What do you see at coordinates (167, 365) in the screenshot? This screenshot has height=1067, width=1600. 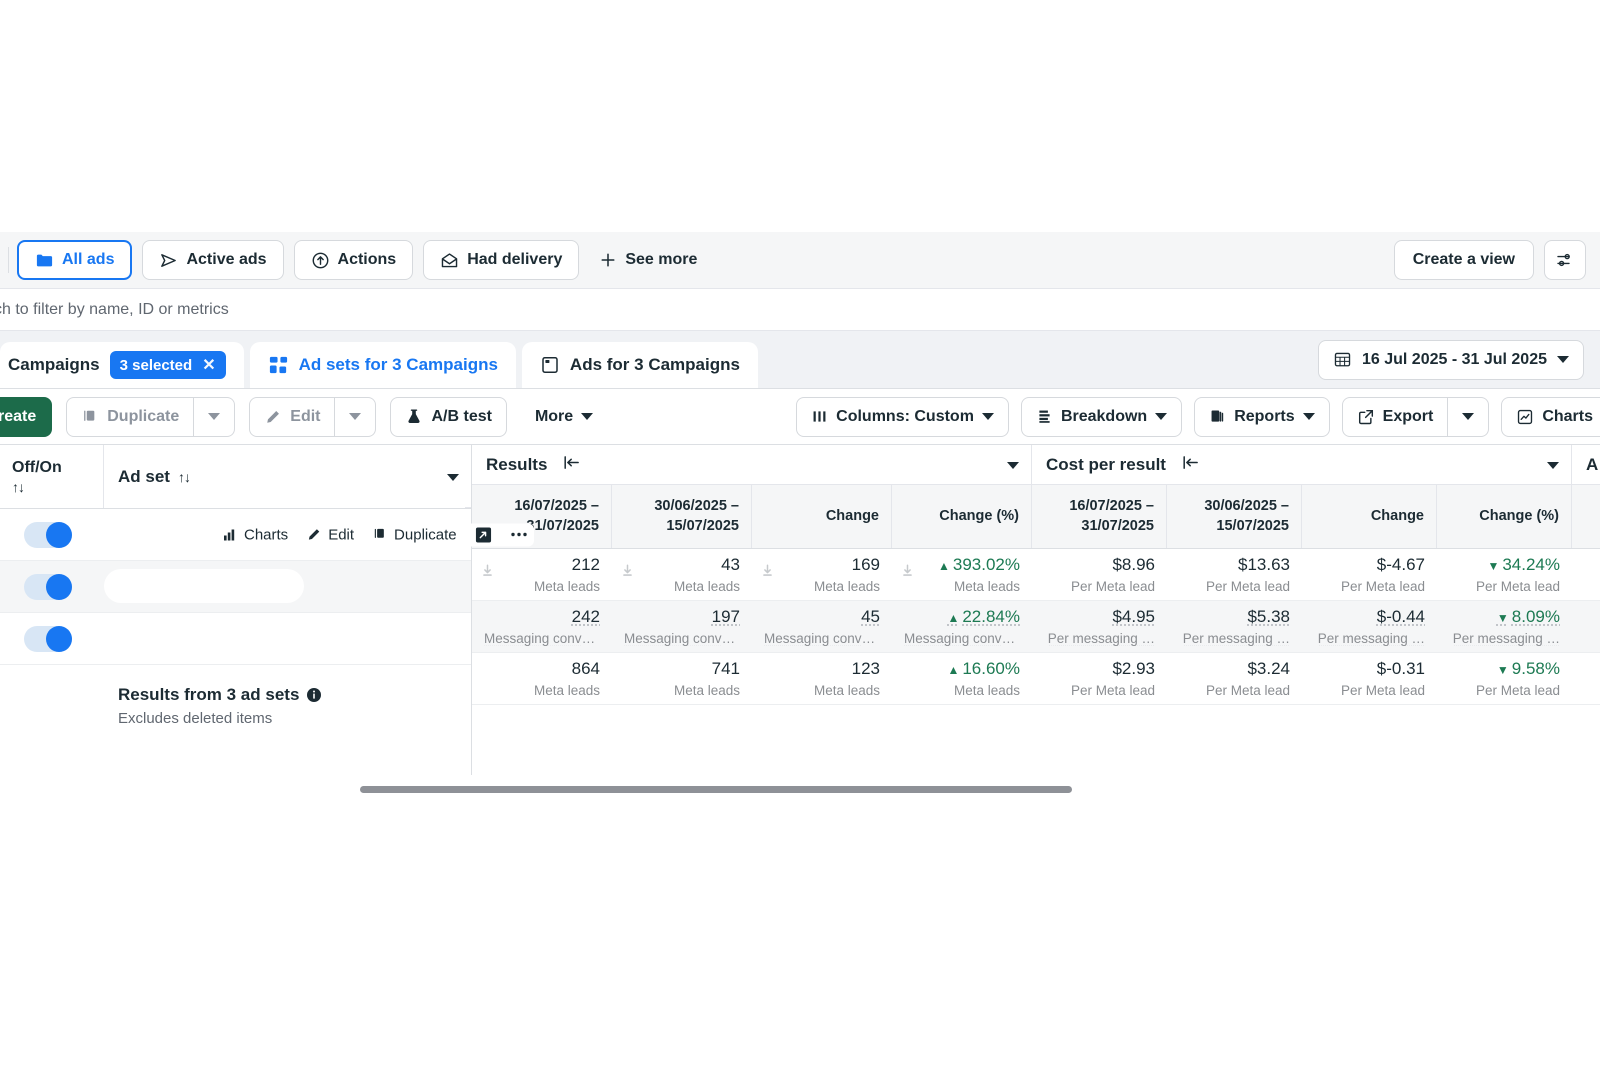 I see `campaigns-selected-chip: 3 selected ✕` at bounding box center [167, 365].